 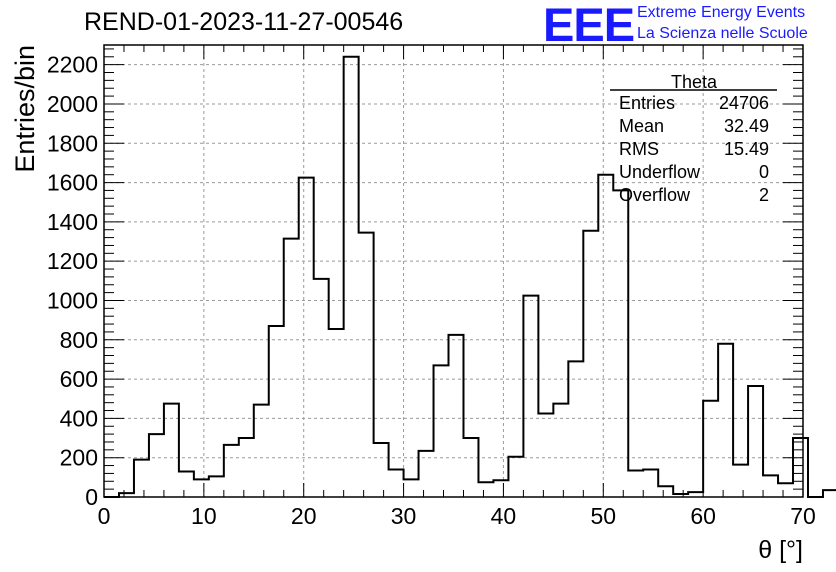 What do you see at coordinates (743, 103) in the screenshot?
I see `stats-value: 24706` at bounding box center [743, 103].